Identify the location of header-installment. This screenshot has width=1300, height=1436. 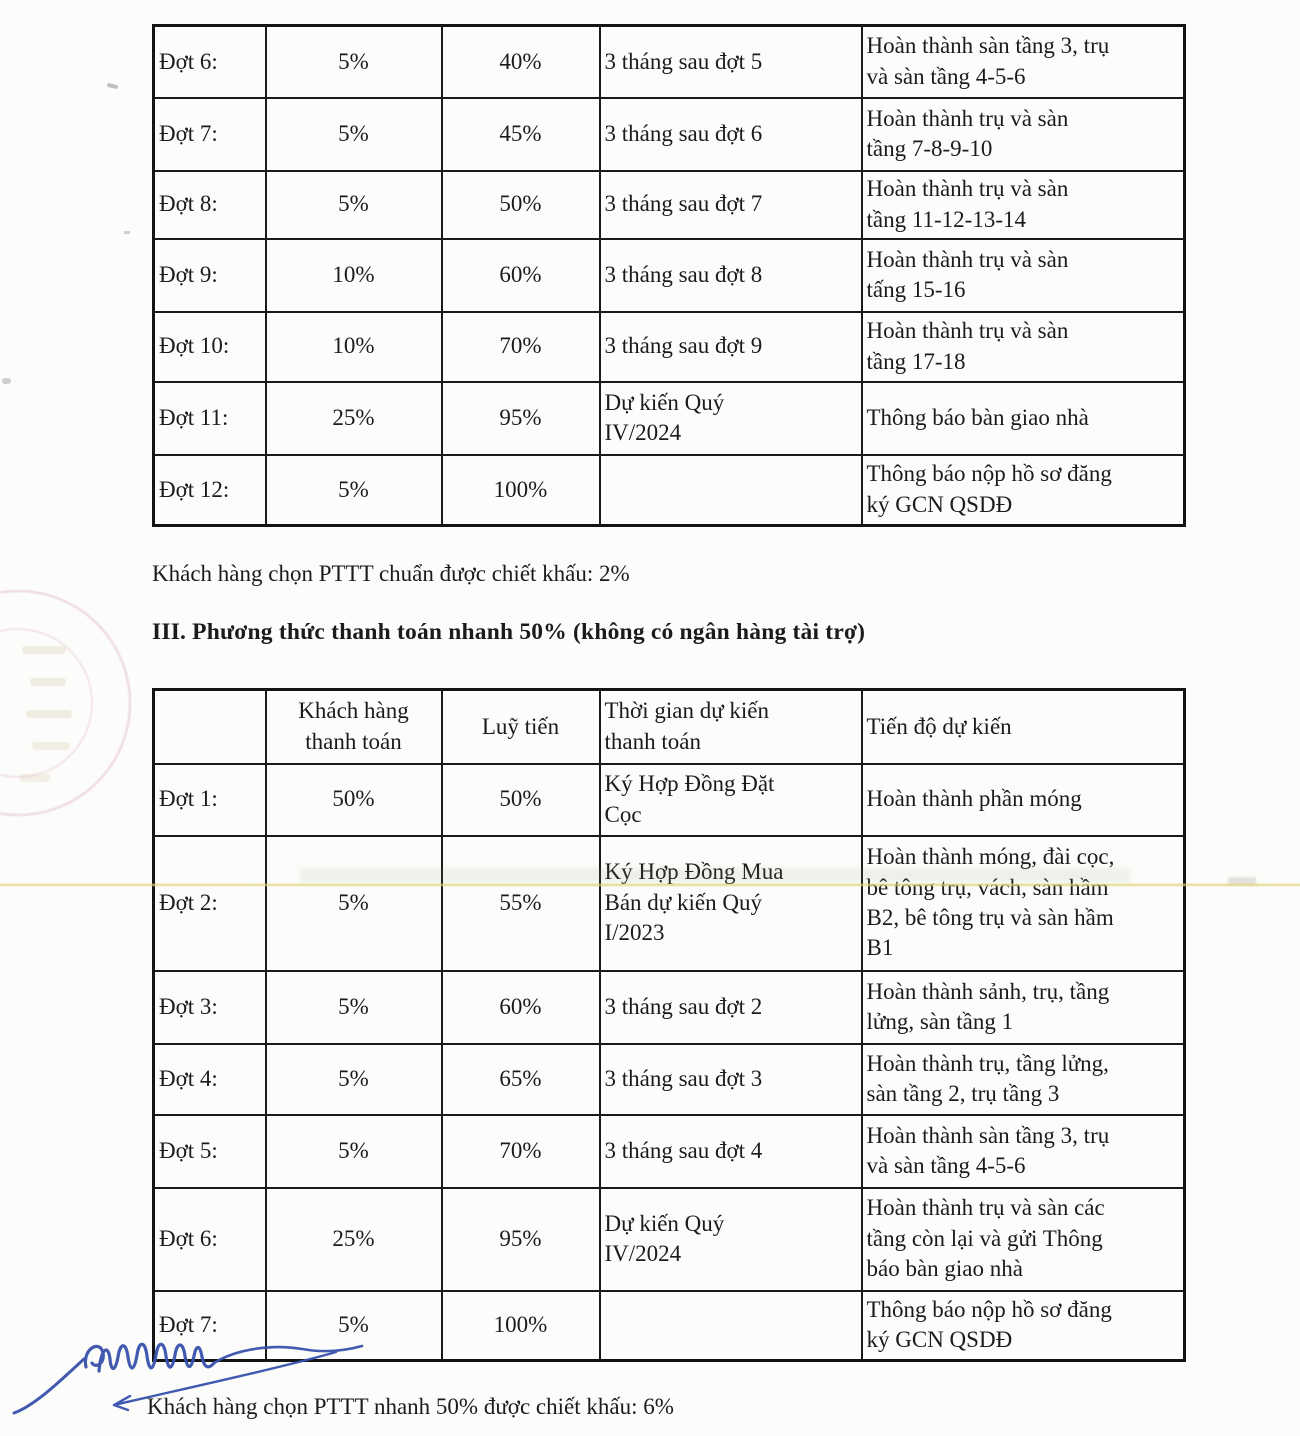
(209, 726).